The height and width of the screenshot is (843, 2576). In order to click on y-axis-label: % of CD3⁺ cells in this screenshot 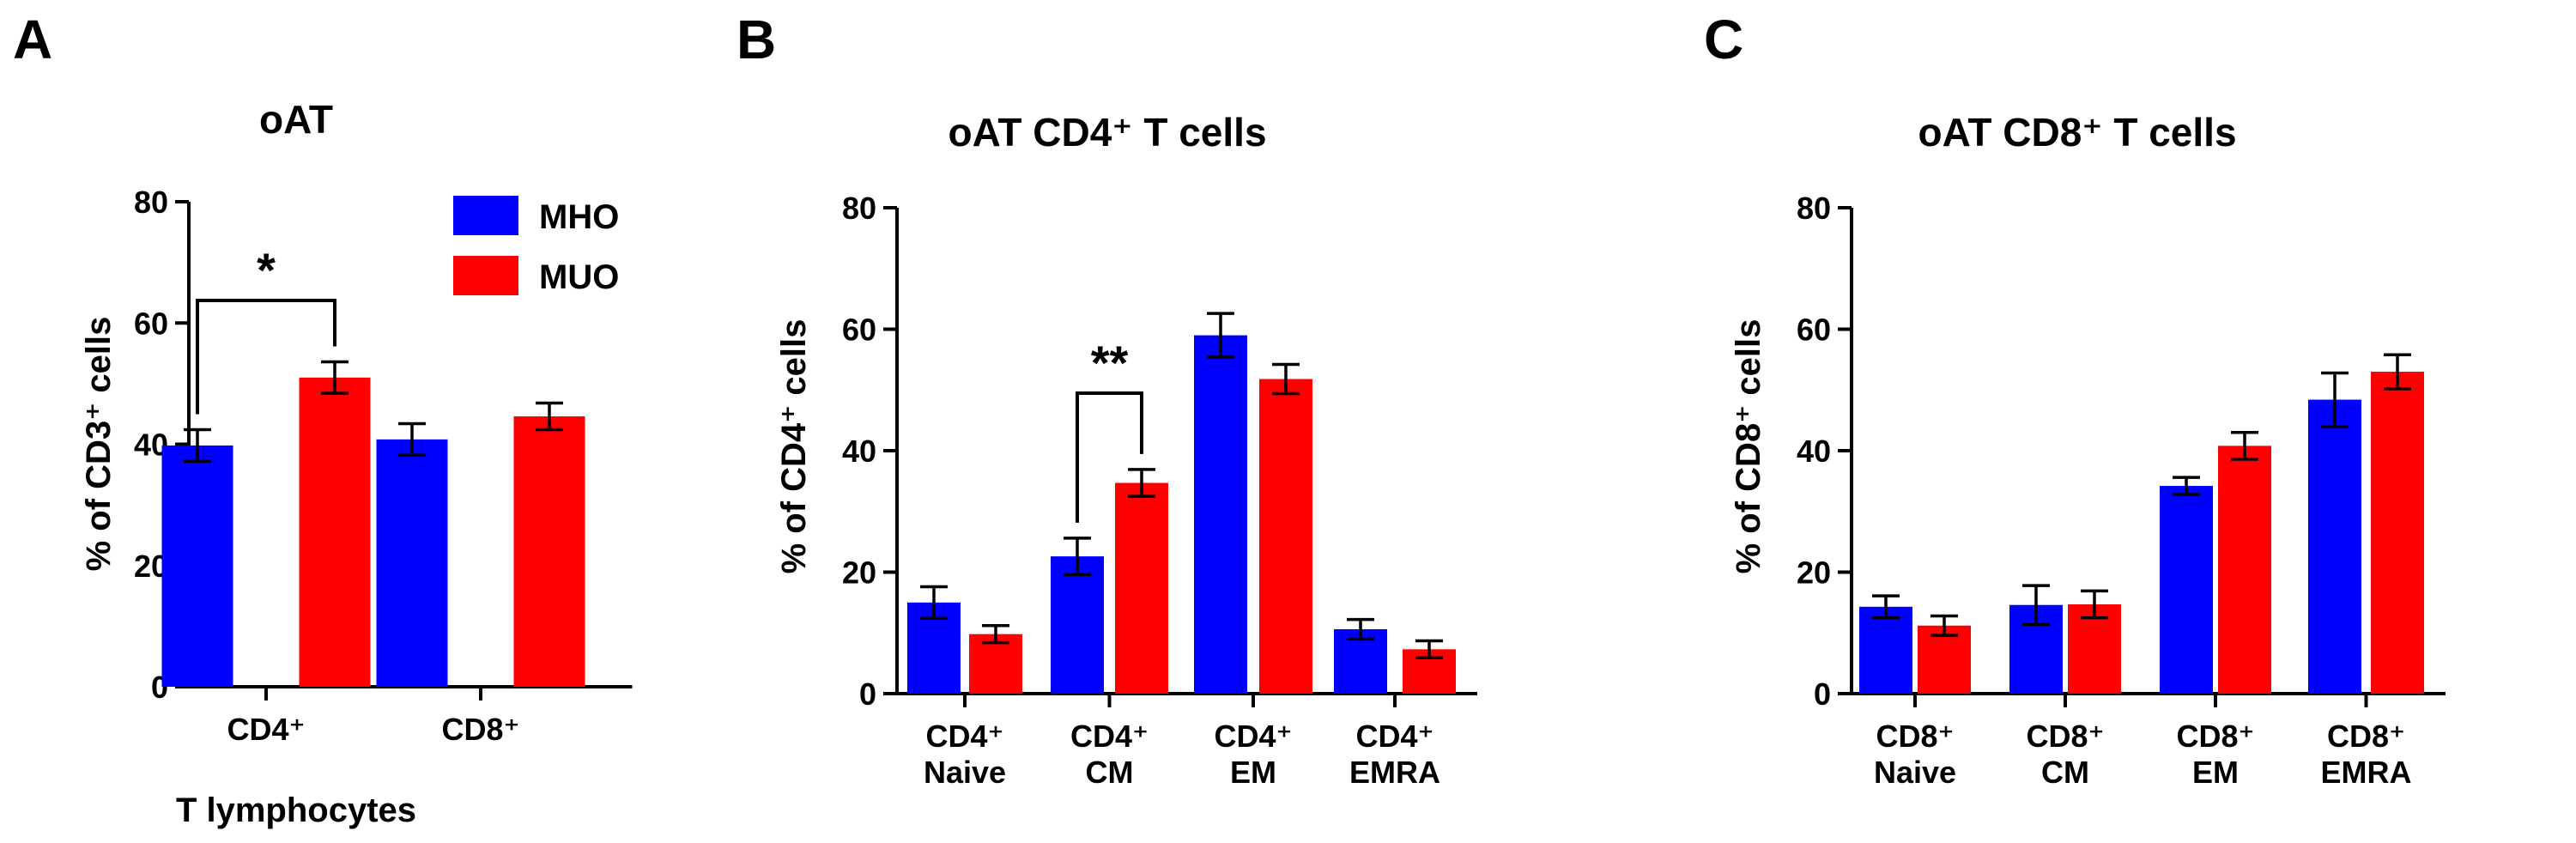, I will do `click(99, 444)`.